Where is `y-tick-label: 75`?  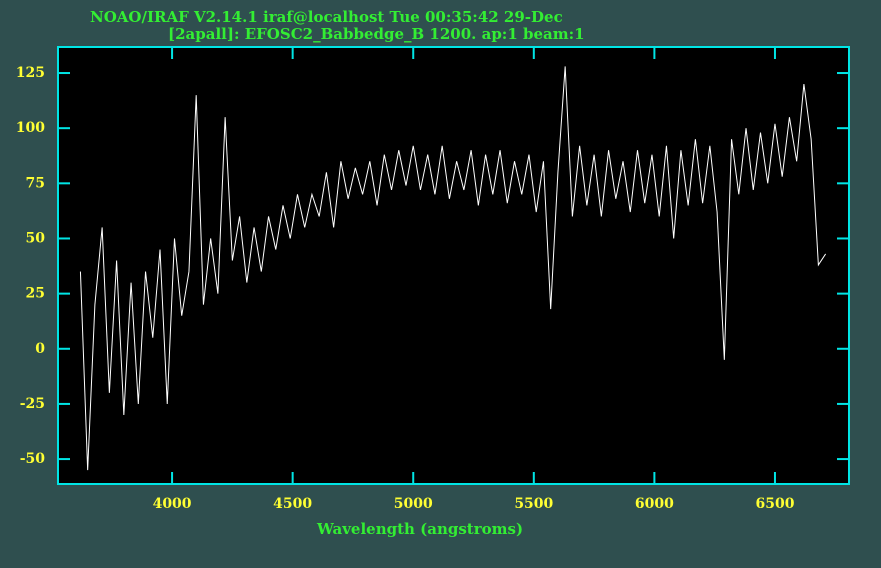 y-tick-label: 75 is located at coordinates (35, 183).